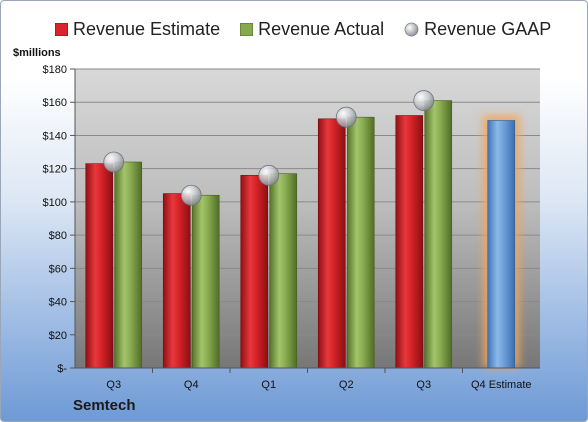 The width and height of the screenshot is (588, 422). What do you see at coordinates (501, 385) in the screenshot?
I see `x-tick-label: Q4 Estimate` at bounding box center [501, 385].